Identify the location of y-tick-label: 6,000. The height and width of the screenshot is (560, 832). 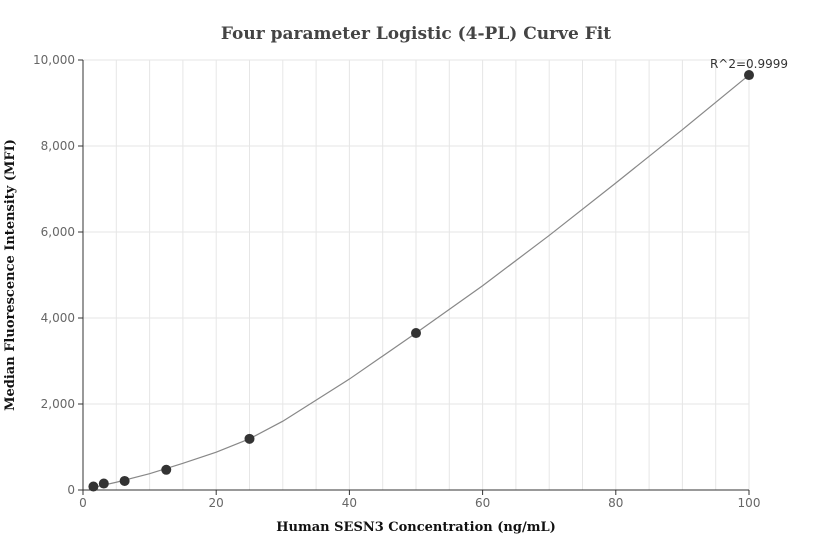
(58, 232).